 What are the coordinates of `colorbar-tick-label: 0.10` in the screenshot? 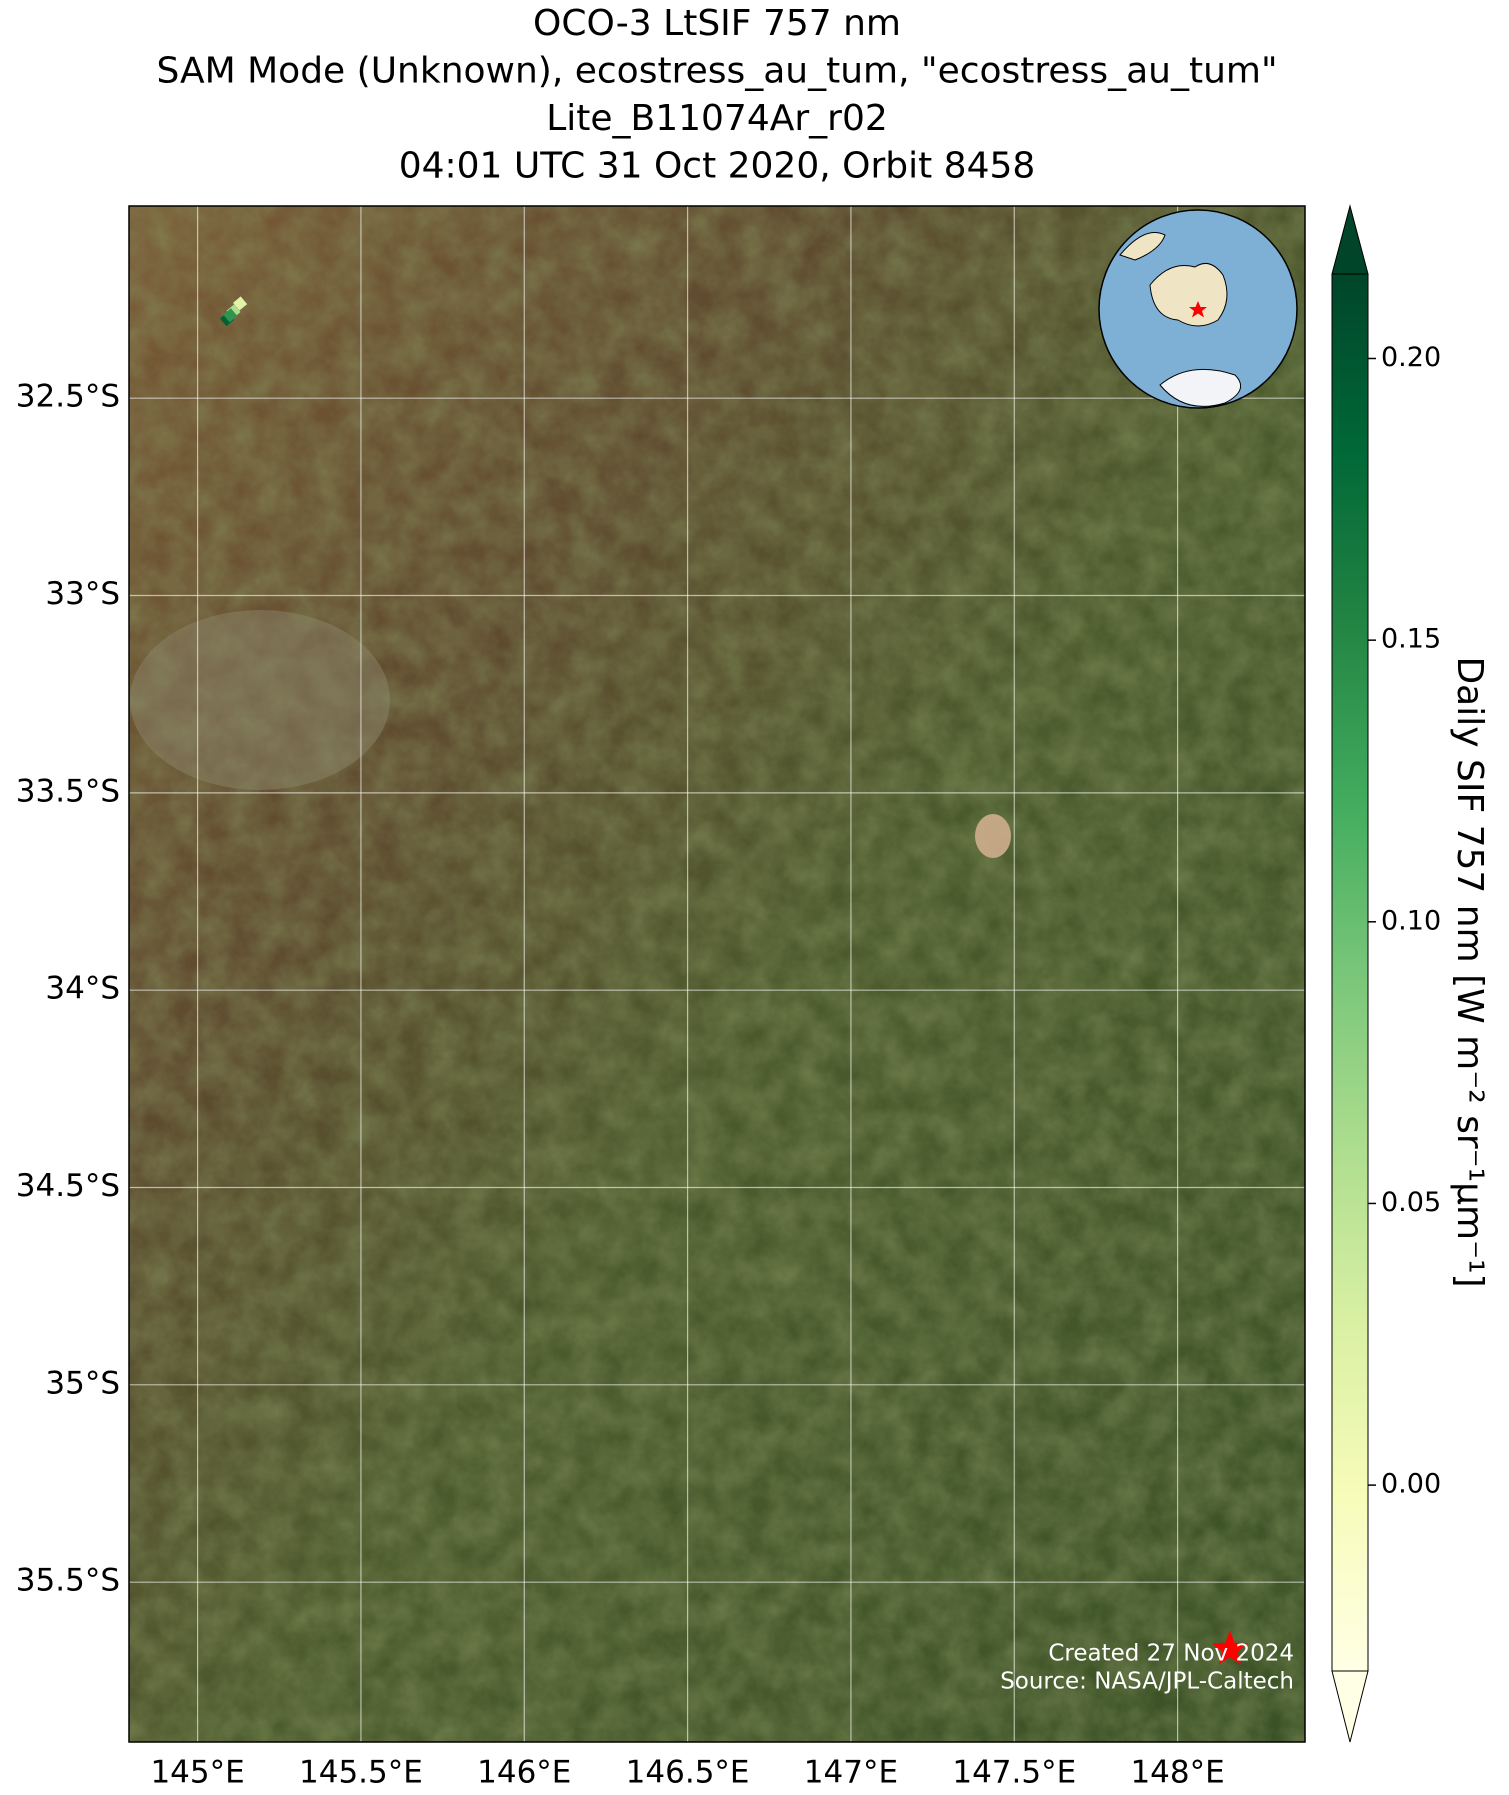 It's located at (1411, 920).